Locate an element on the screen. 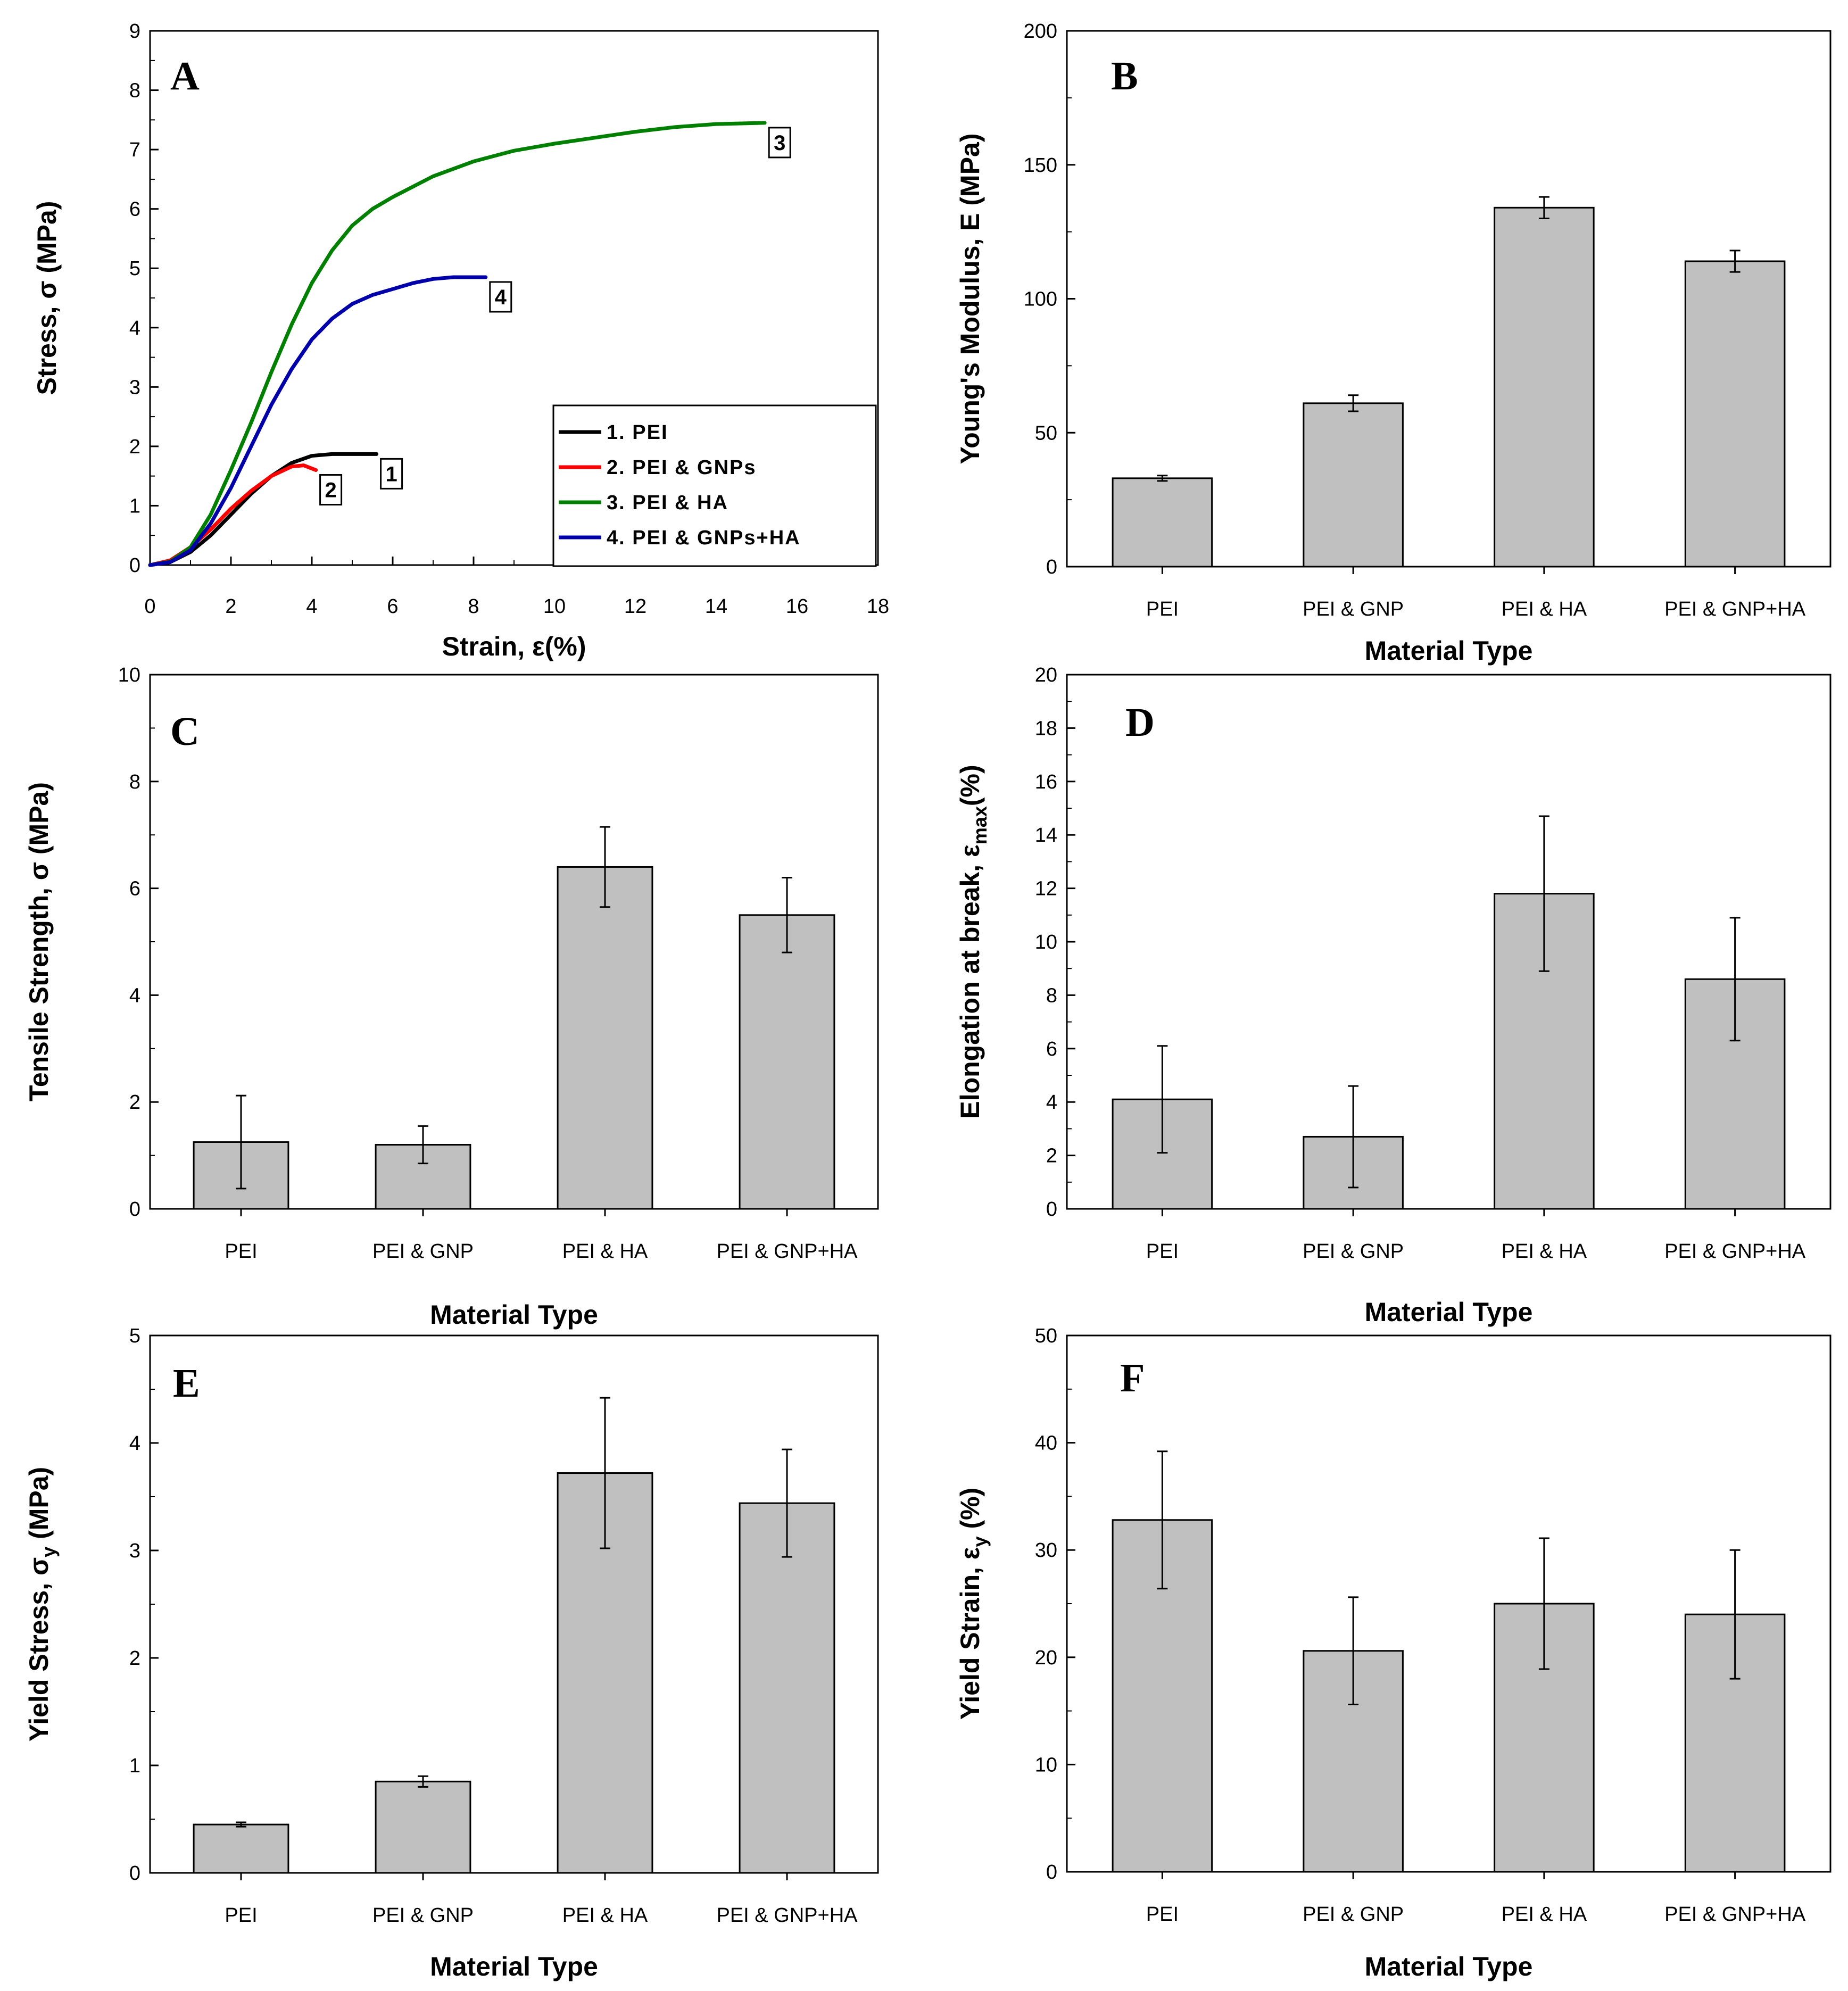 The image size is (1848, 1991). y-tick-label: 14 is located at coordinates (1046, 835).